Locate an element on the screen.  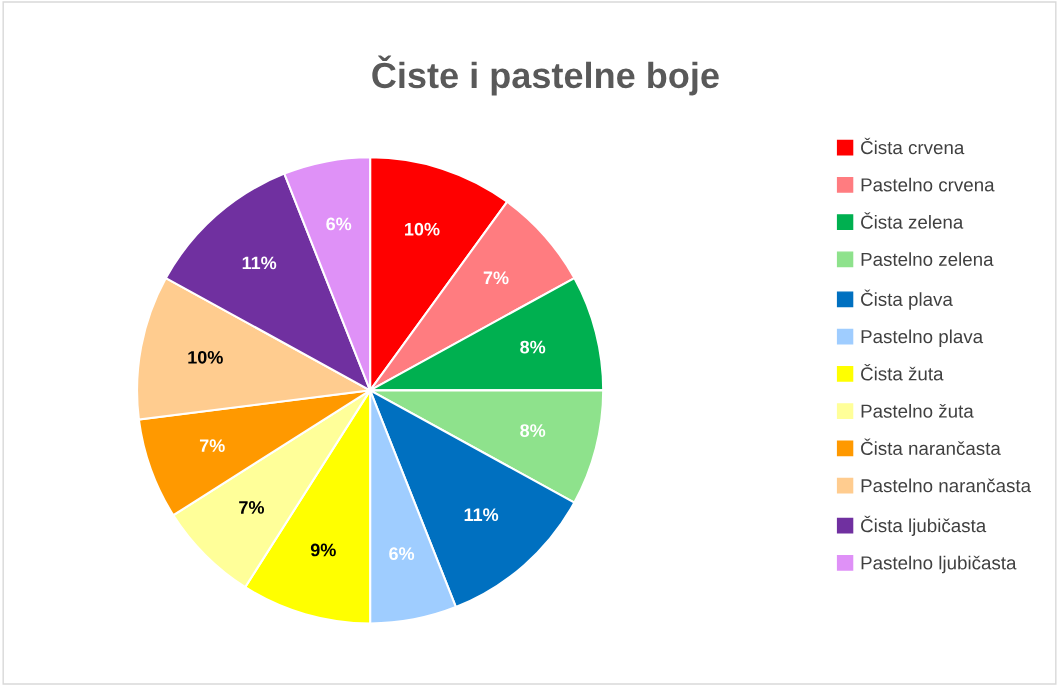
legend-label: Čista crvena is located at coordinates (913, 146).